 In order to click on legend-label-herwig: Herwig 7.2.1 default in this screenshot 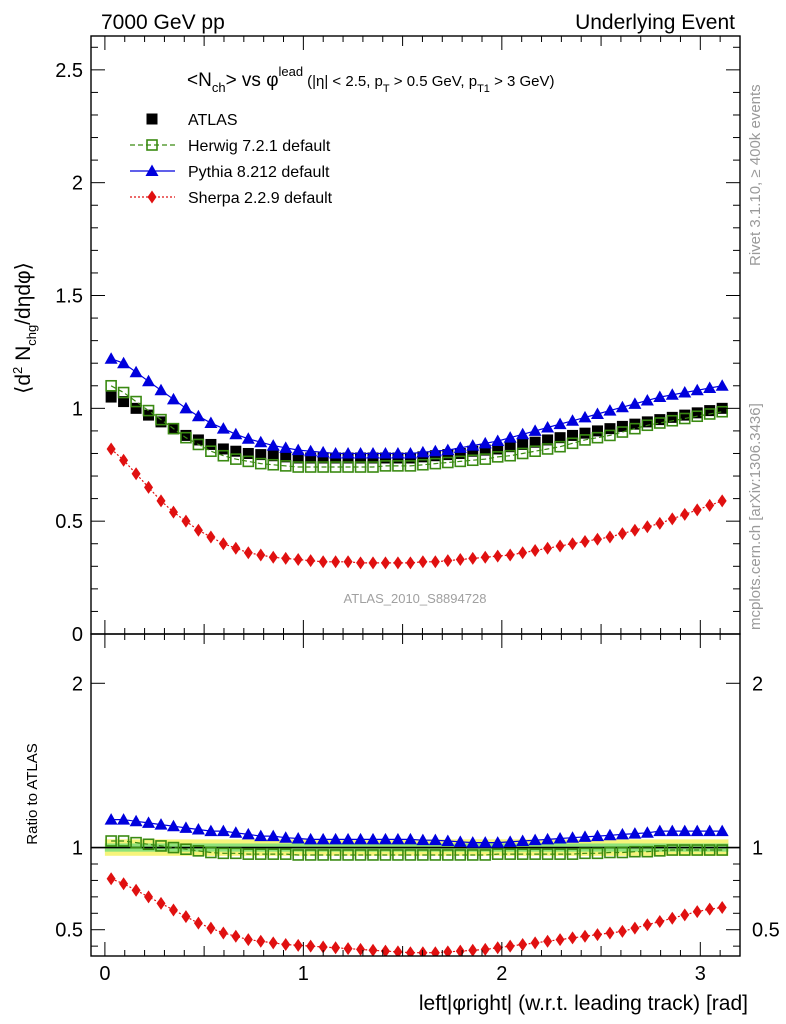, I will do `click(259, 146)`.